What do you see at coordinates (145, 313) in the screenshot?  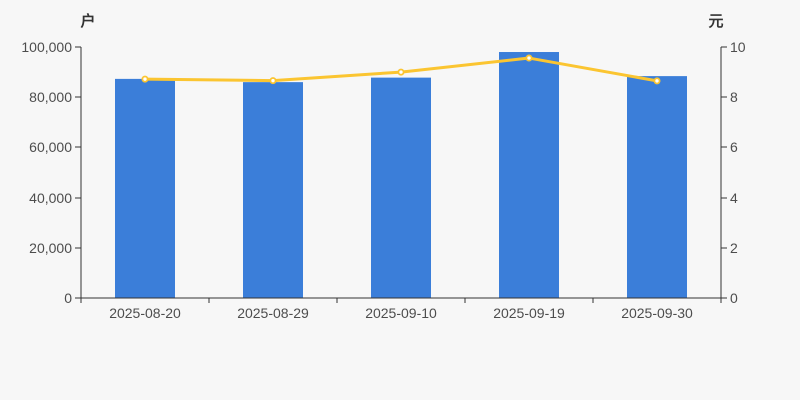 I see `x-axis-label: 2025-08-20` at bounding box center [145, 313].